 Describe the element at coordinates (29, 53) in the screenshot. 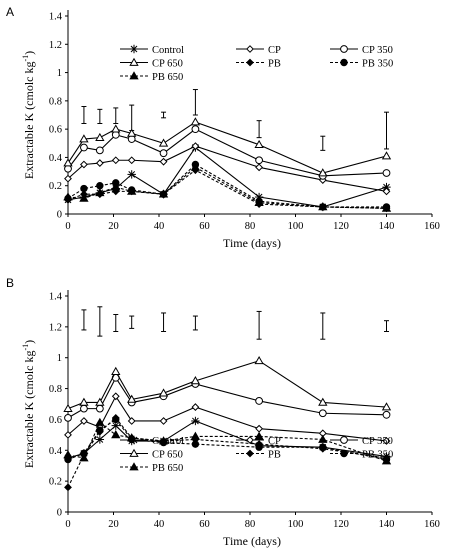

I see `y-axis-title-tail: )` at that location.